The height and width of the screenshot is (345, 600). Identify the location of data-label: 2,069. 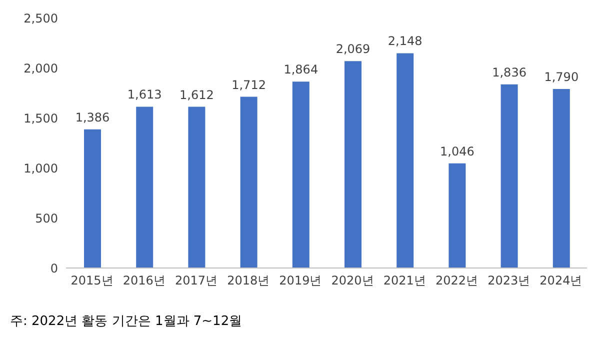
(353, 49).